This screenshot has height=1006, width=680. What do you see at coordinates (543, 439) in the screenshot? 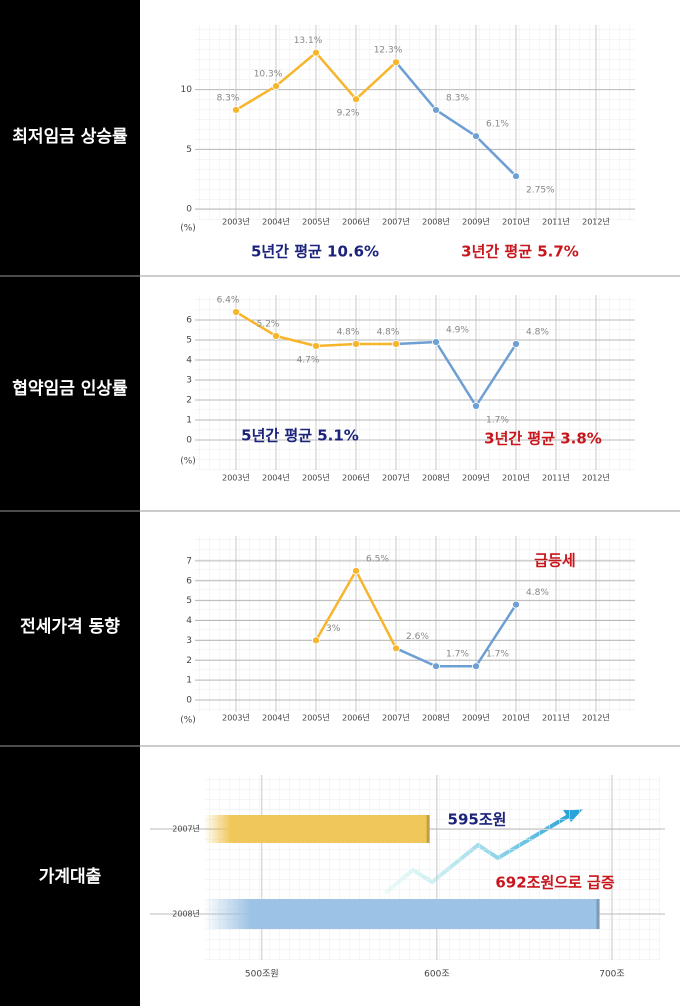
I see `annotation: 3년간 평균 3.8%` at bounding box center [543, 439].